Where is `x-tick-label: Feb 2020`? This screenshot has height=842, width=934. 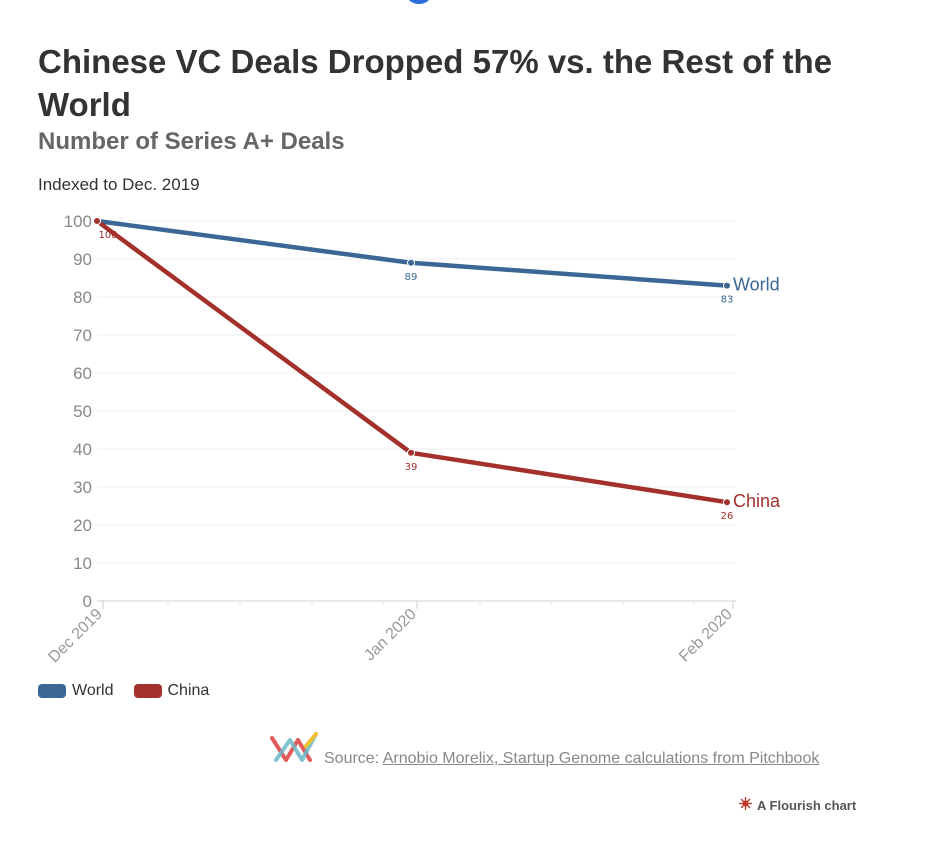 x-tick-label: Feb 2020 is located at coordinates (706, 636).